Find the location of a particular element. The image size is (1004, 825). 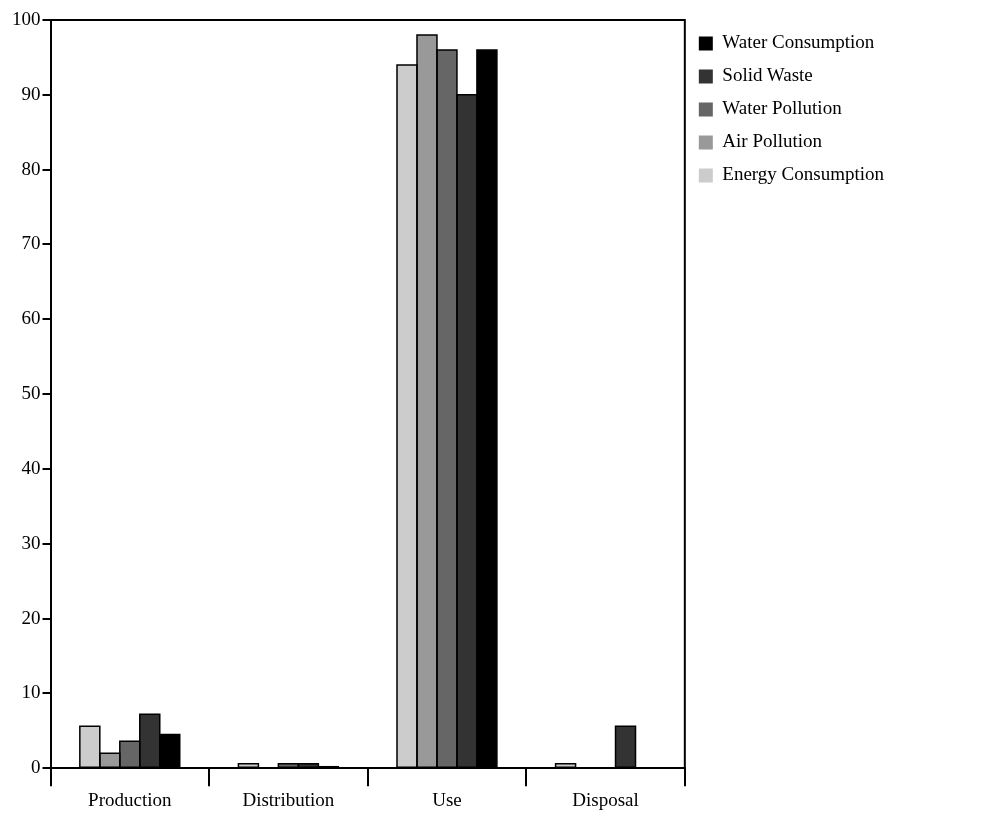

y-tick-label: 90 is located at coordinates (31, 93).